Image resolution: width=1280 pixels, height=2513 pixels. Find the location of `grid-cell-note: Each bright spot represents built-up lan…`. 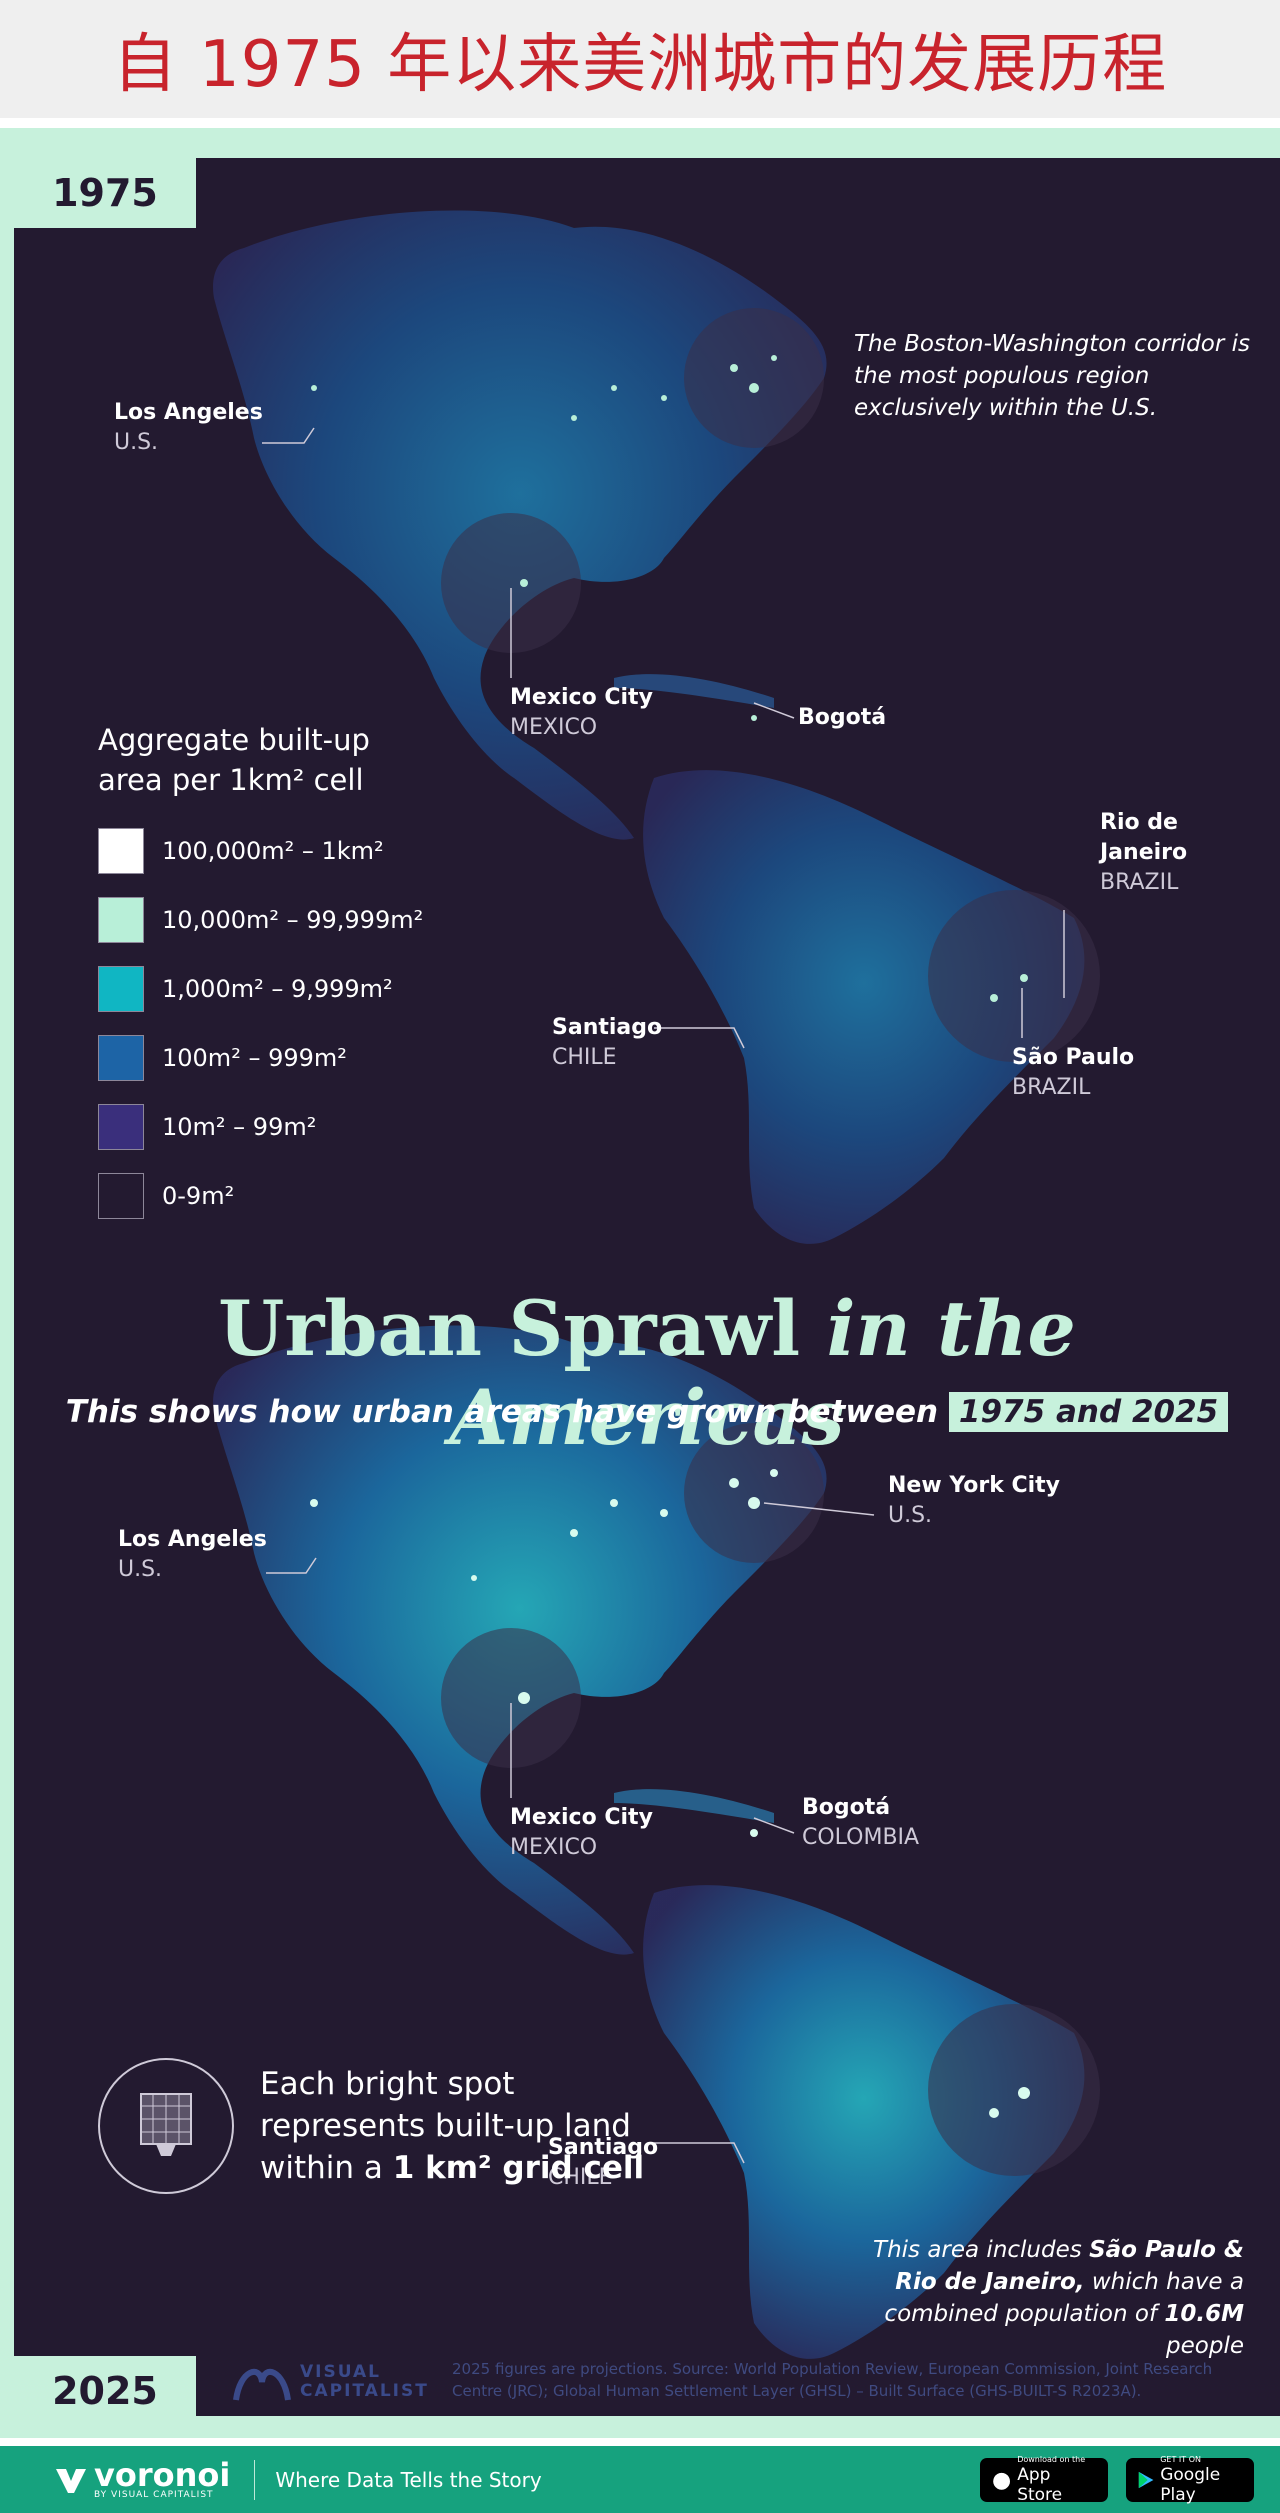

grid-cell-note: Each bright spot represents built-up lan… is located at coordinates (389, 2126).